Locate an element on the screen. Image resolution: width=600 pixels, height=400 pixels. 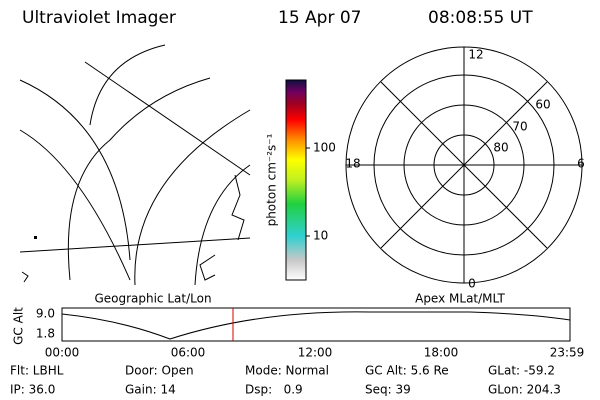
status-field: Door: Open is located at coordinates (159, 371).